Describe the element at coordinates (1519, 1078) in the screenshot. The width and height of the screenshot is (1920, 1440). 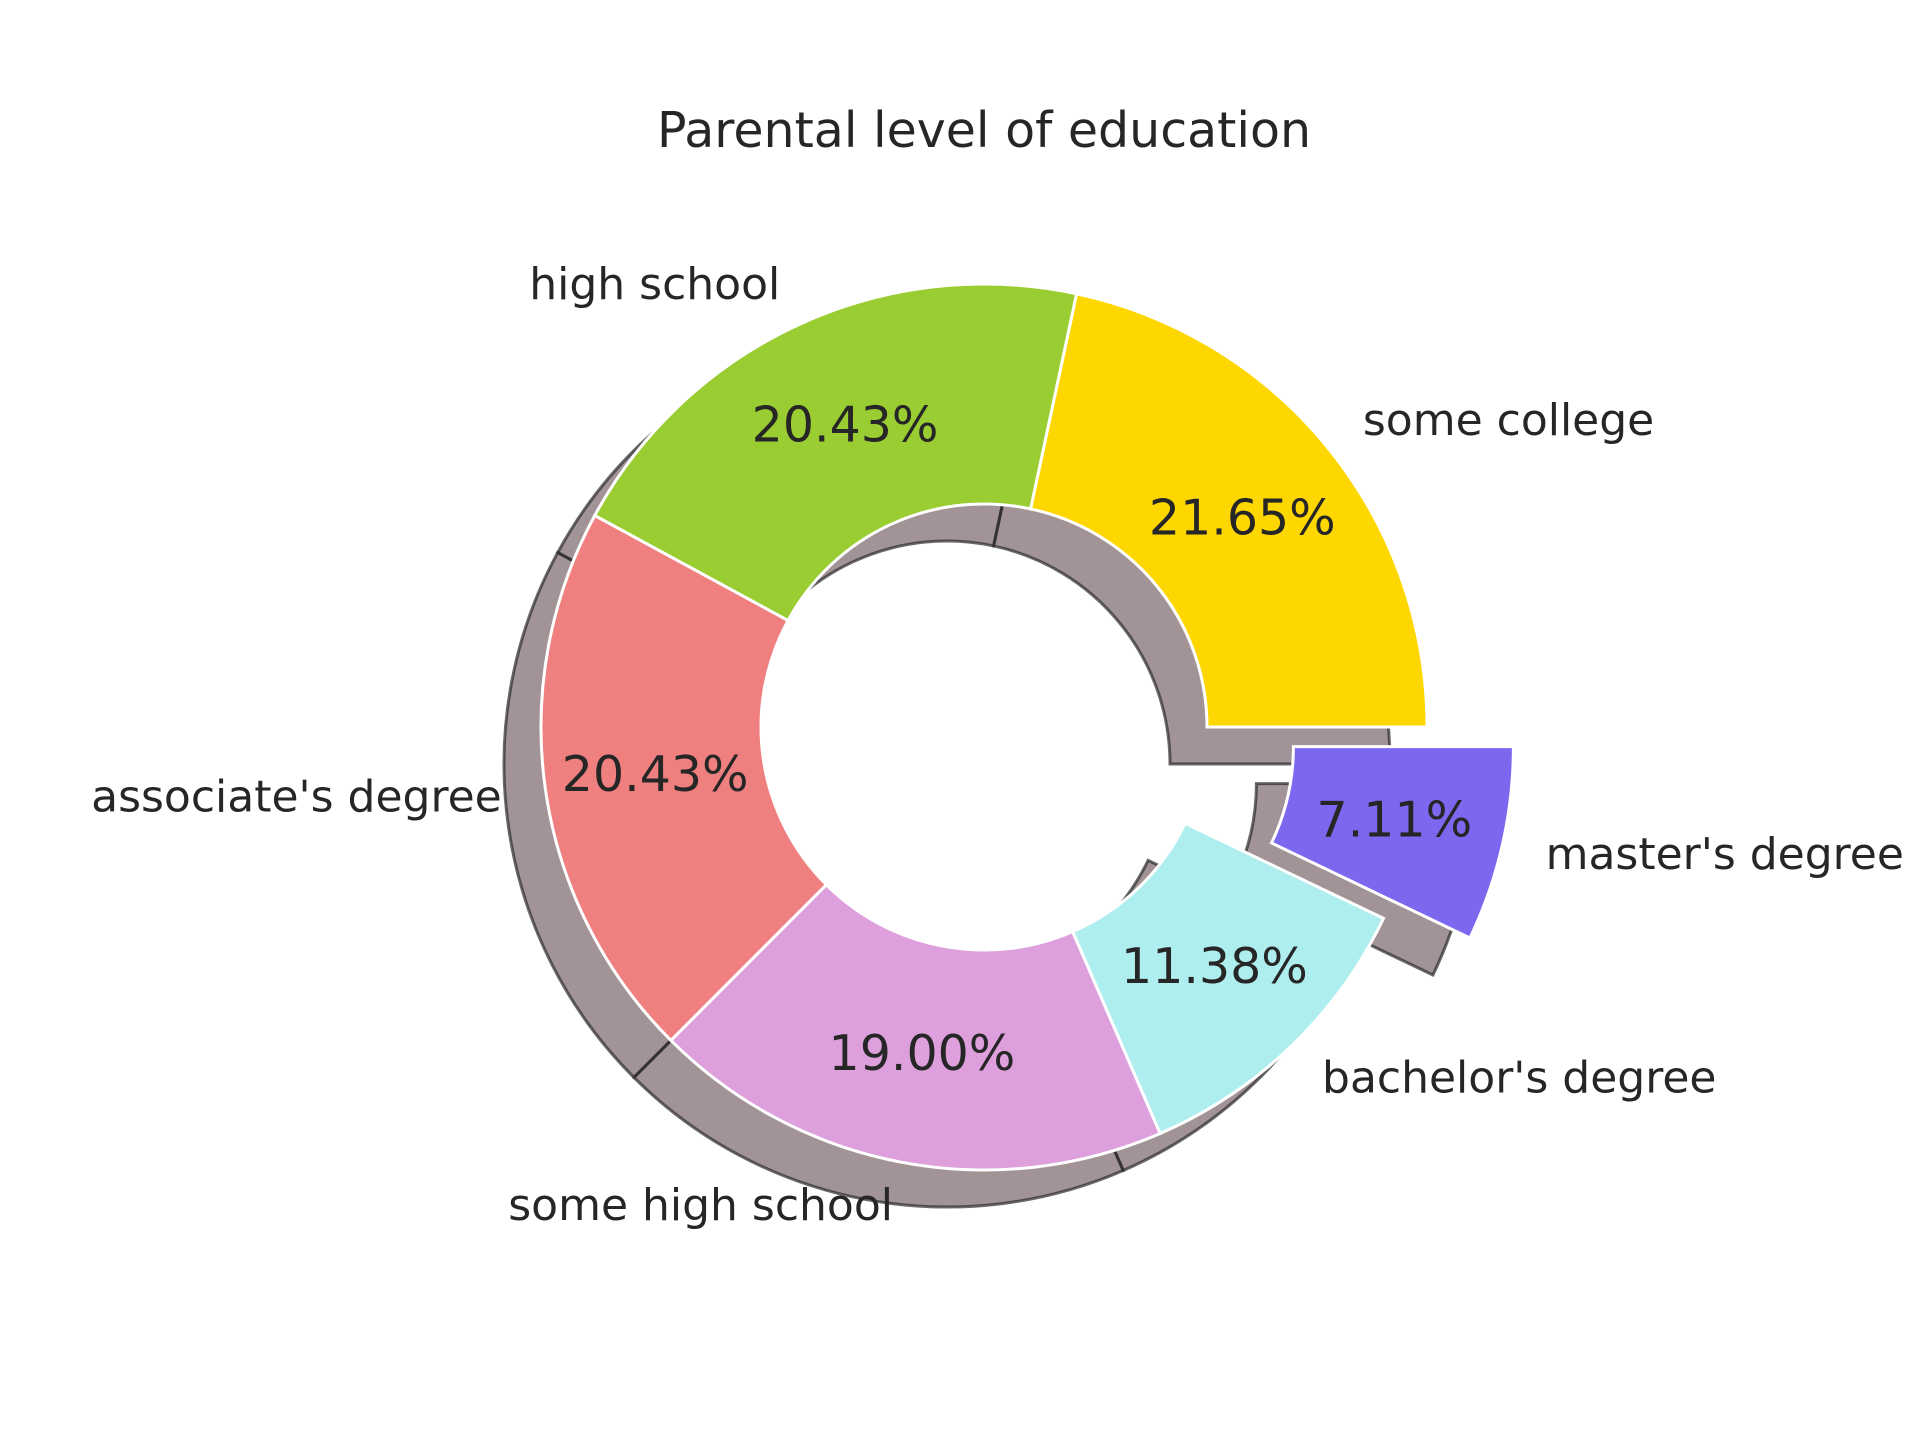
I see `slice-label-4: bachelor's degree` at that location.